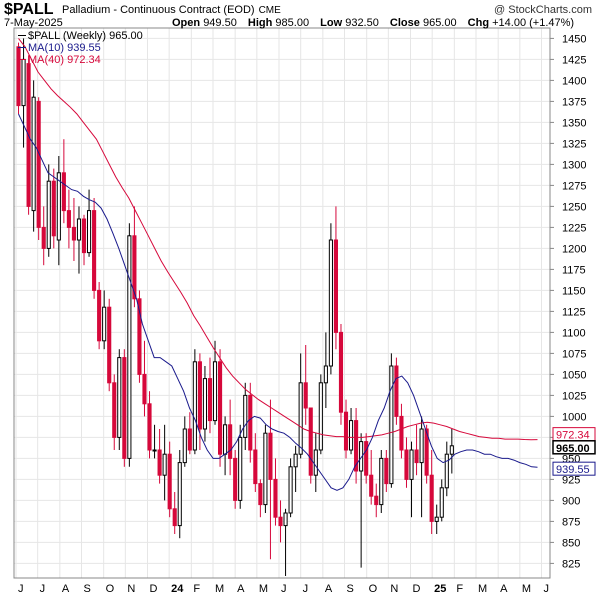  I want to click on y-tick-label: 1100, so click(574, 333).